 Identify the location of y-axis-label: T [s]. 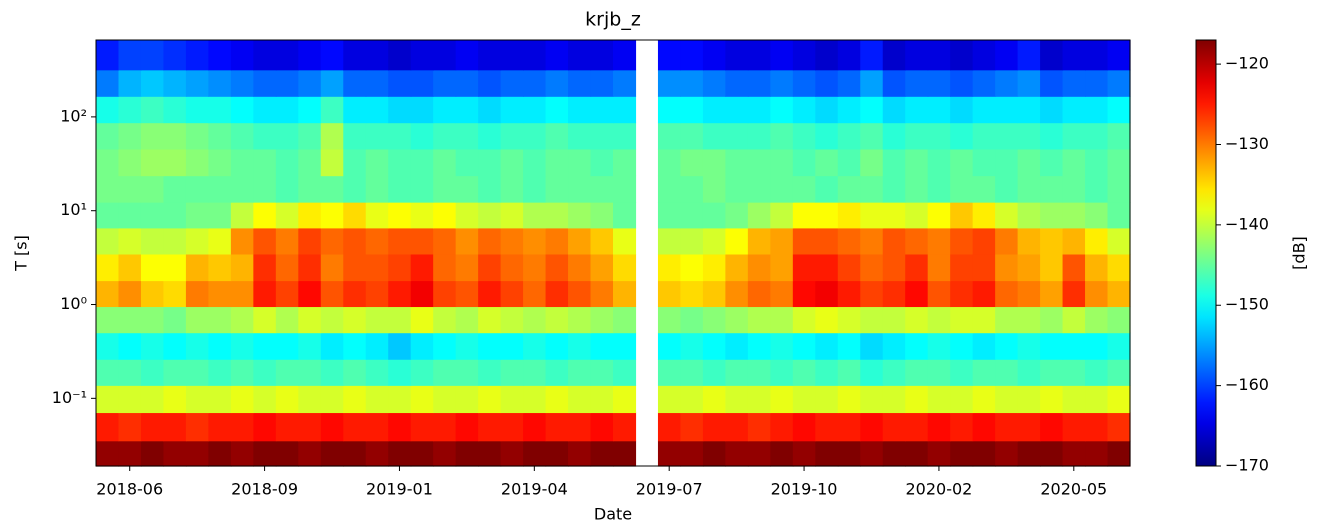
(21, 253).